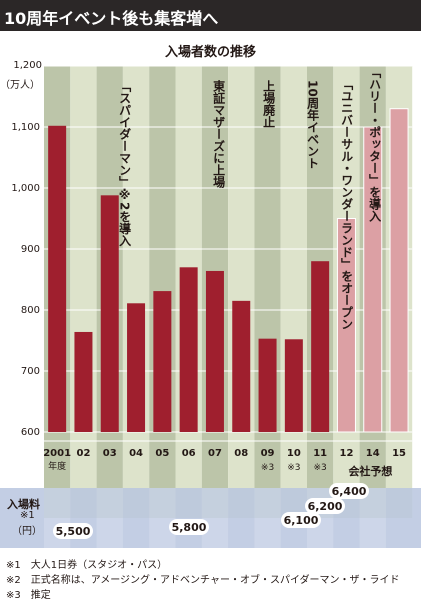 The height and width of the screenshot is (602, 421). Describe the element at coordinates (241, 453) in the screenshot. I see `x-tick-label: 08` at that location.